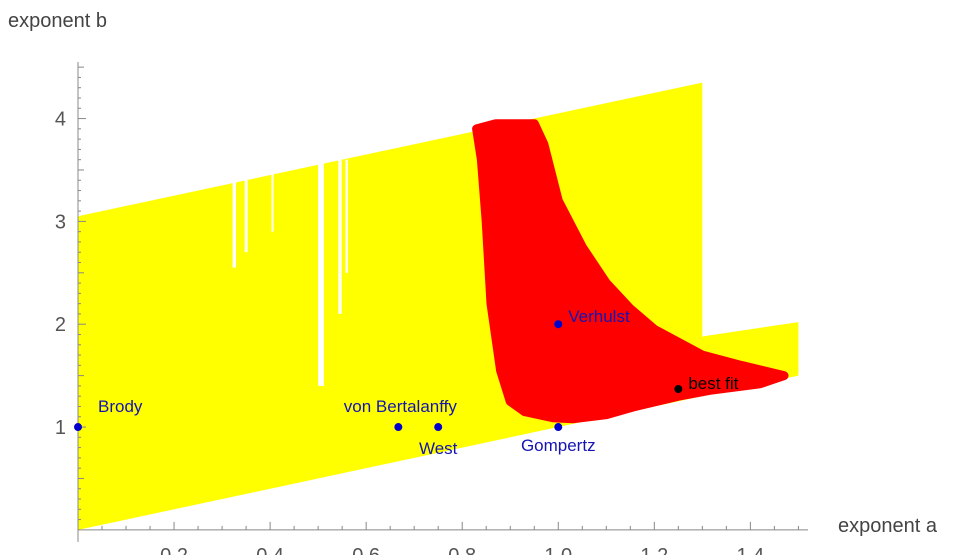 The width and height of the screenshot is (973, 555). What do you see at coordinates (70, 293) in the screenshot?
I see `y-axis-ticks: 1 2 3 4` at bounding box center [70, 293].